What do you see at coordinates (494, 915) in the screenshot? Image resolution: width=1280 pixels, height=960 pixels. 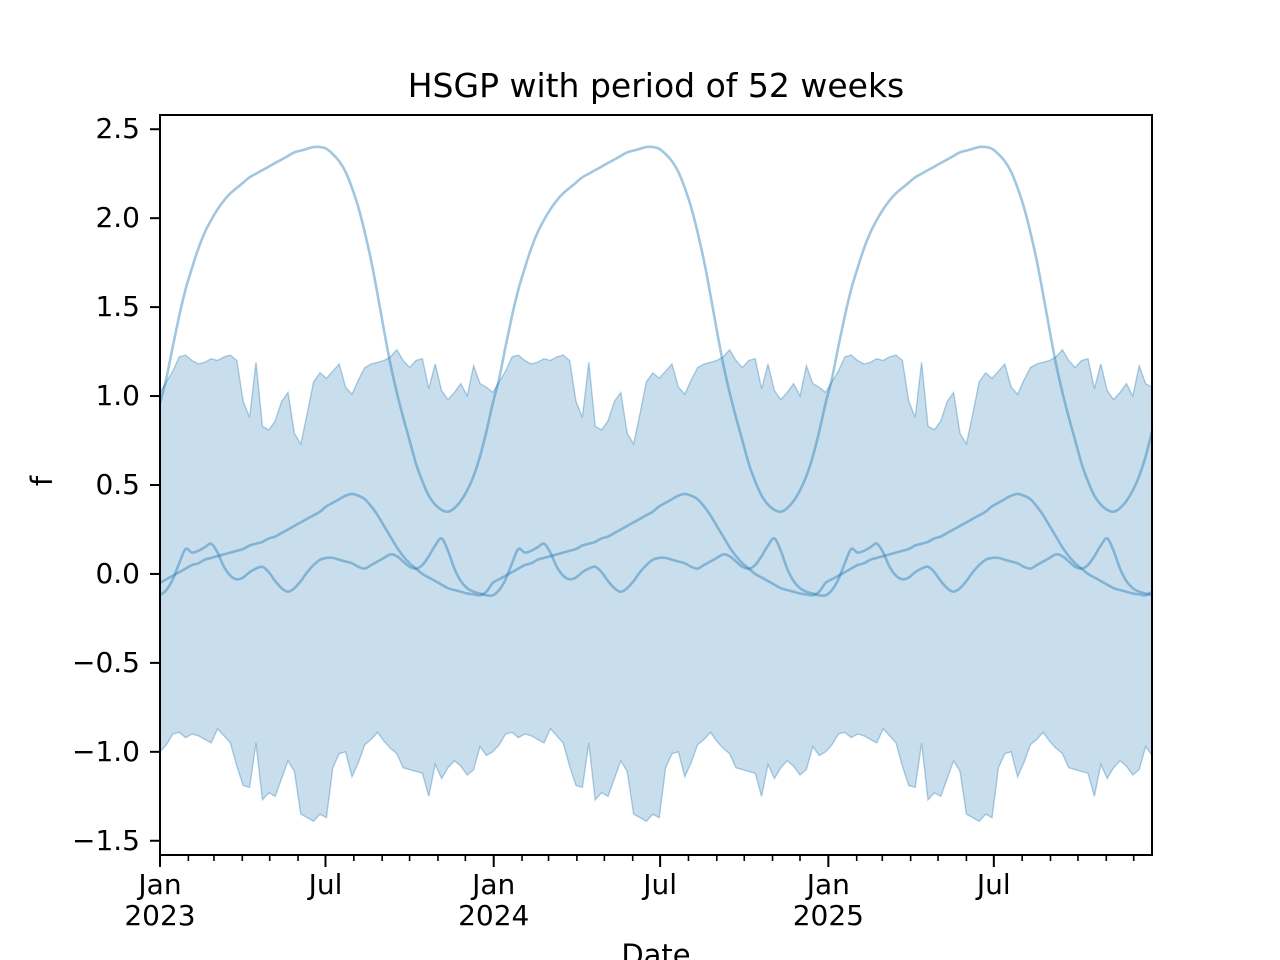 I see `x-tick-year: 2024` at bounding box center [494, 915].